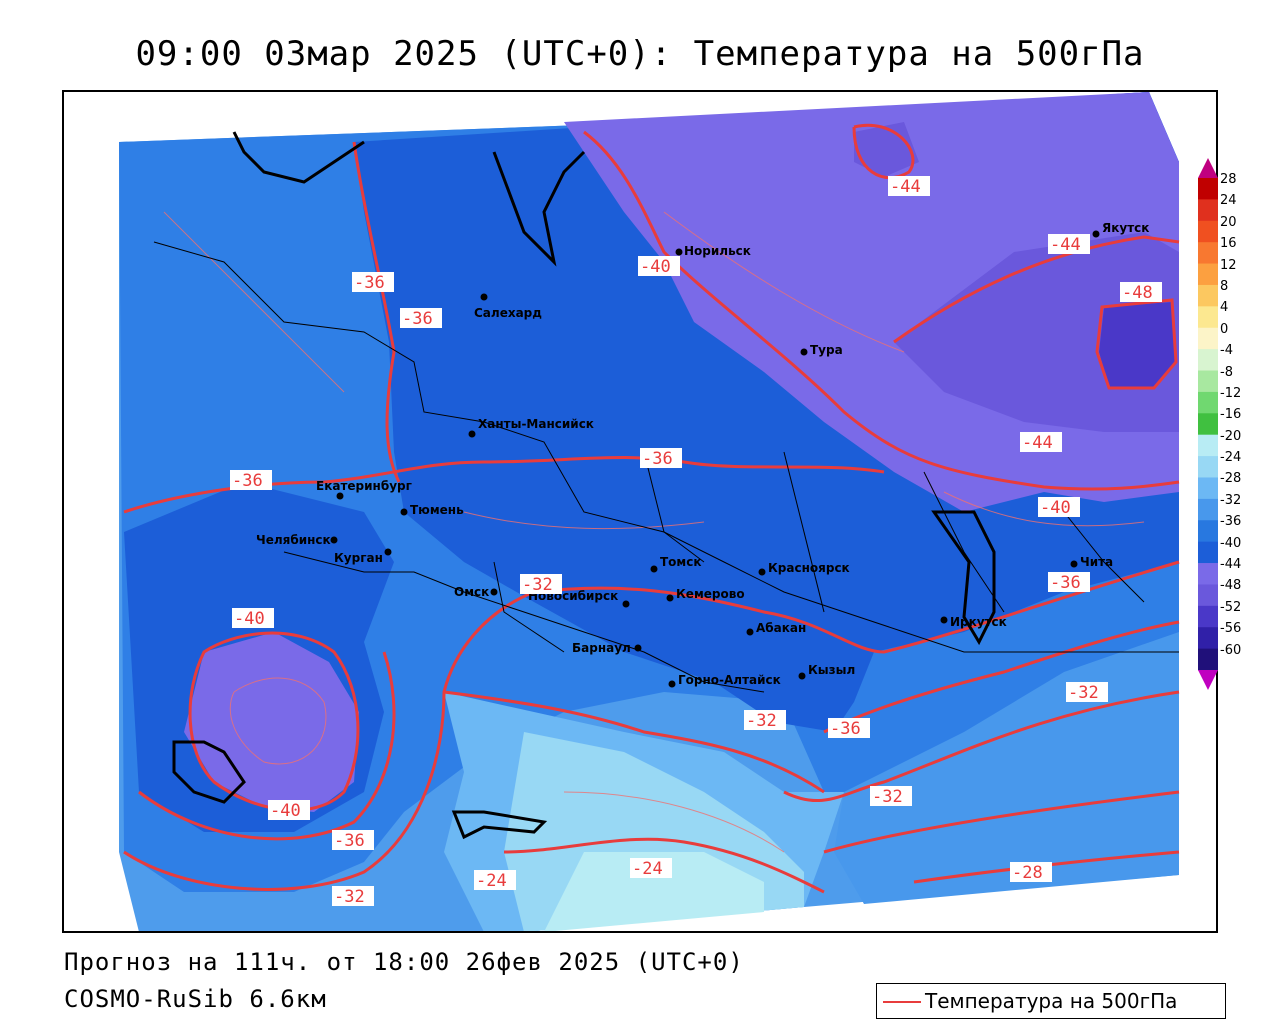 The width and height of the screenshot is (1280, 1024). What do you see at coordinates (1228, 179) in the screenshot?
I see `colorbar-tick-label: 28` at bounding box center [1228, 179].